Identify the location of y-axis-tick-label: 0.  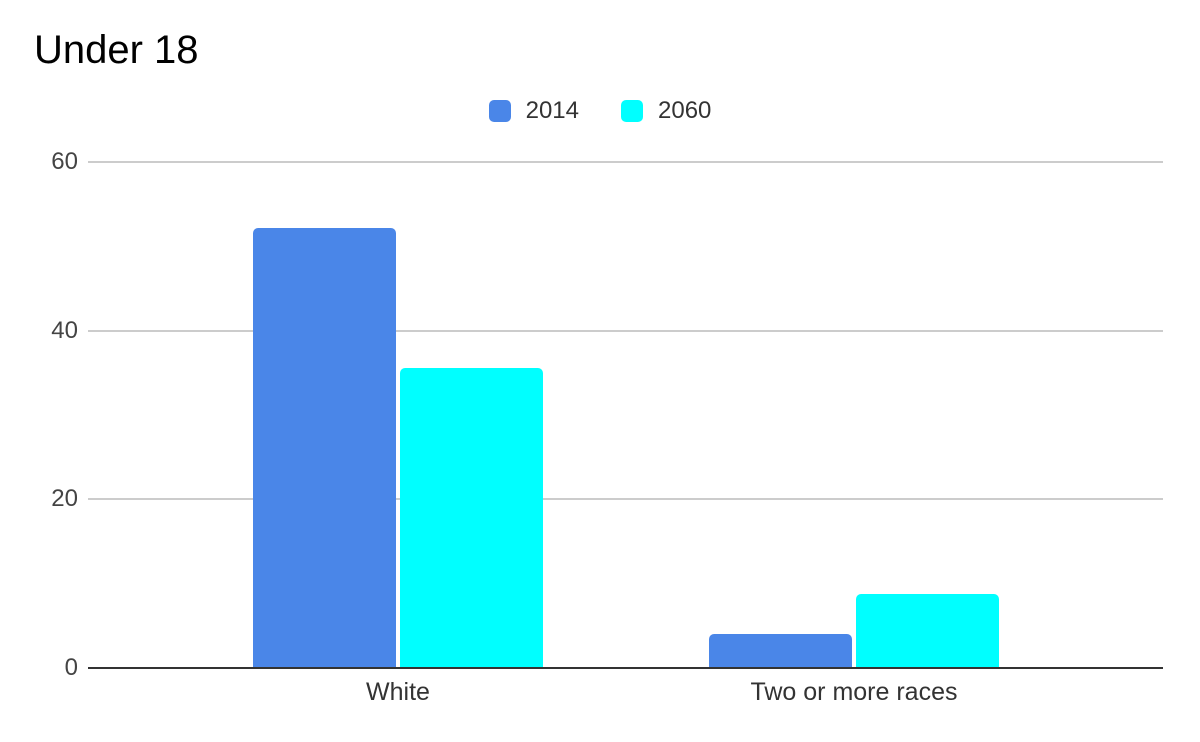
(71, 667).